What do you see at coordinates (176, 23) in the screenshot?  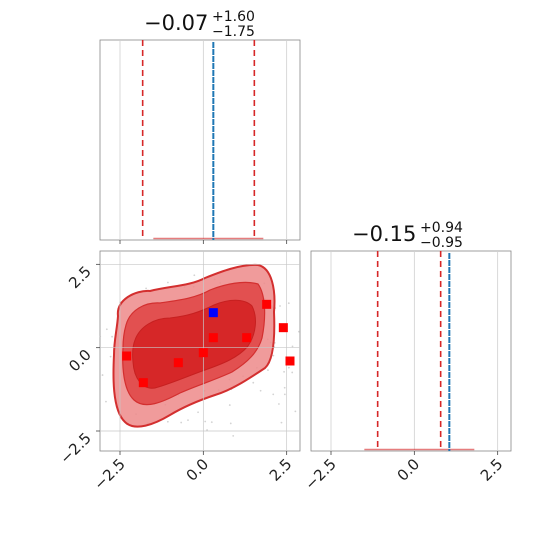 I see `param1-title-value: −0.07` at bounding box center [176, 23].